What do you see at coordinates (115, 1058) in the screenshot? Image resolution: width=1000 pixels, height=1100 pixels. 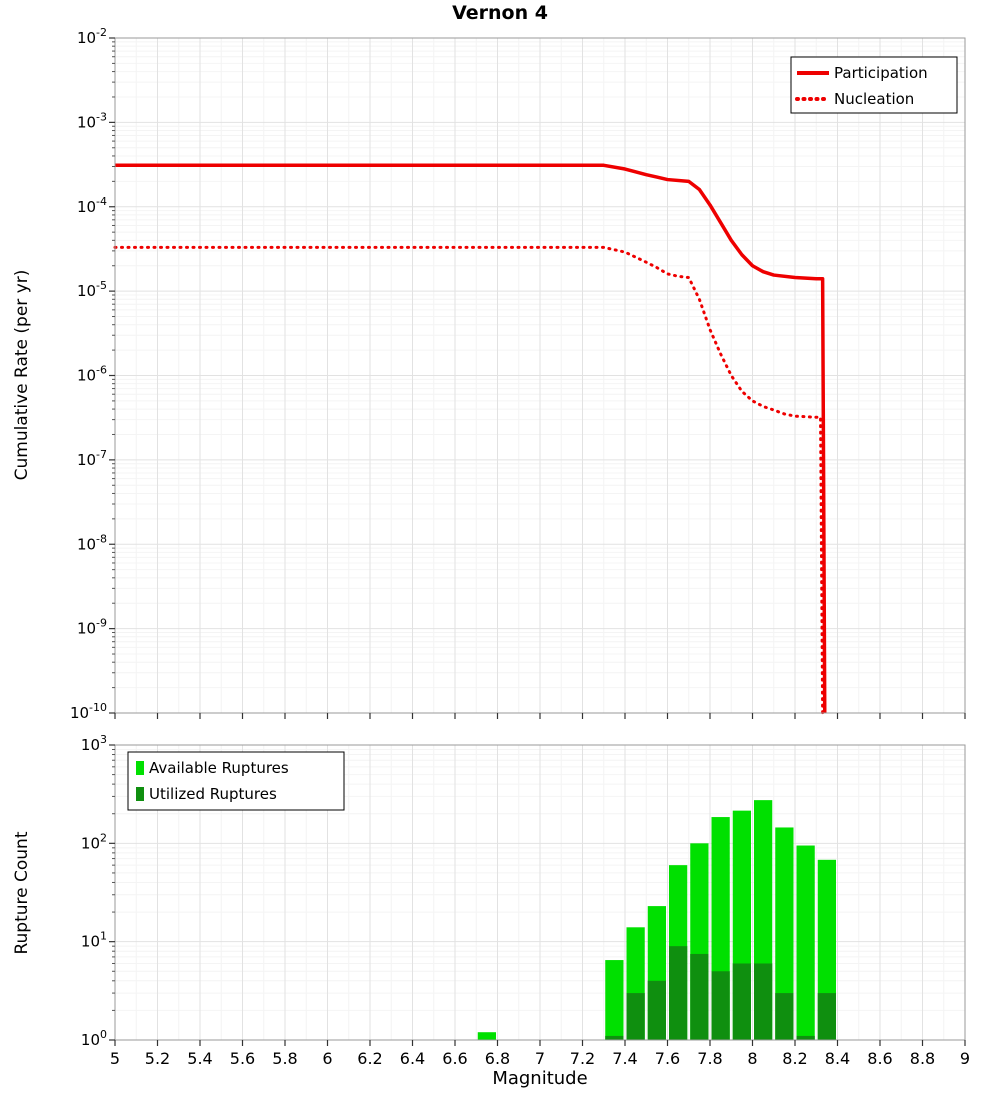 I see `x-tick-label: 5` at bounding box center [115, 1058].